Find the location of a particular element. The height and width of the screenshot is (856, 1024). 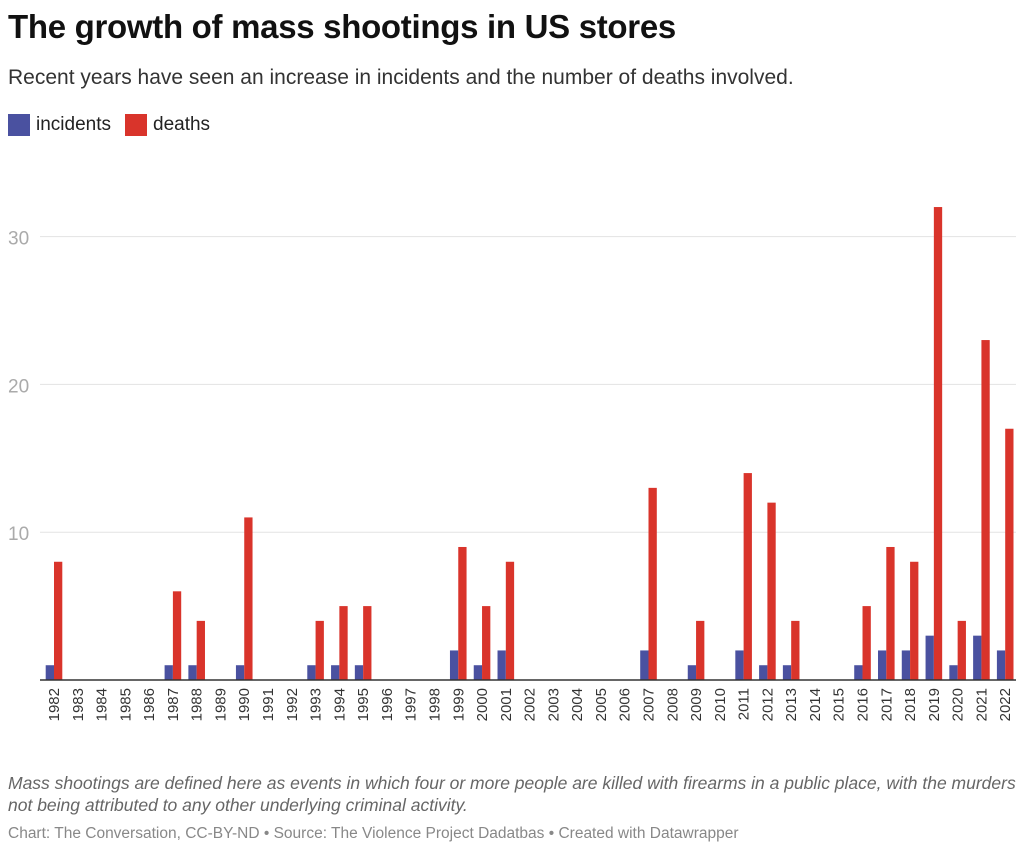

x-tick-label: 1995 is located at coordinates (363, 704).